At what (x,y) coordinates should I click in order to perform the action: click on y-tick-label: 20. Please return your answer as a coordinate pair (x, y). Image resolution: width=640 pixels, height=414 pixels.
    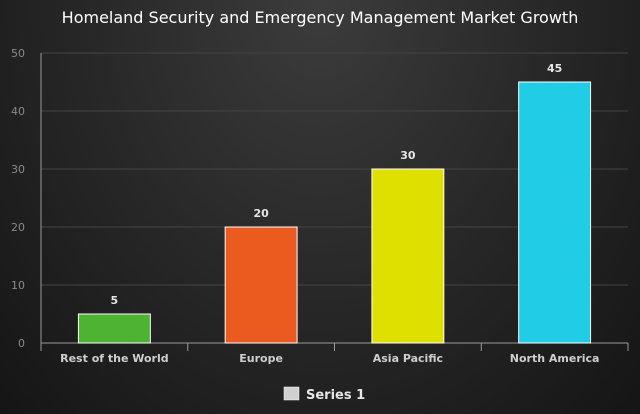
    Looking at the image, I should click on (18, 227).